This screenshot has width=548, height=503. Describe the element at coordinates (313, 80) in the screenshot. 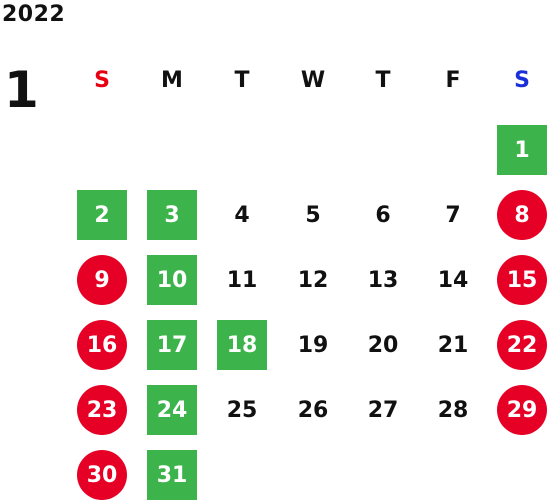

I see `weekday-label: W` at that location.